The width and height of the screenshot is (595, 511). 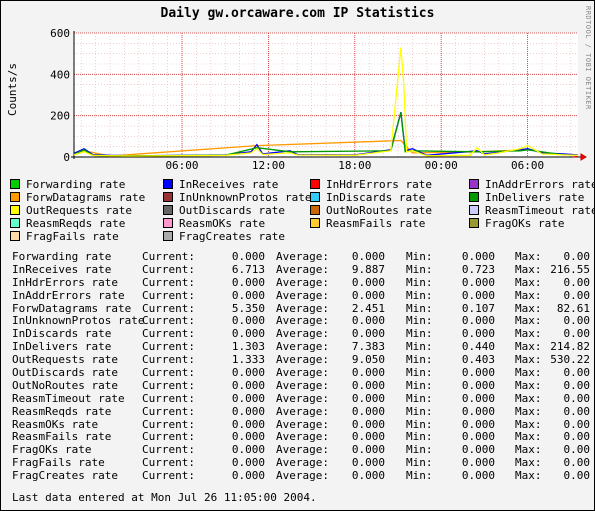 What do you see at coordinates (68, 295) in the screenshot?
I see `stat-name: InAddrErrors rate` at bounding box center [68, 295].